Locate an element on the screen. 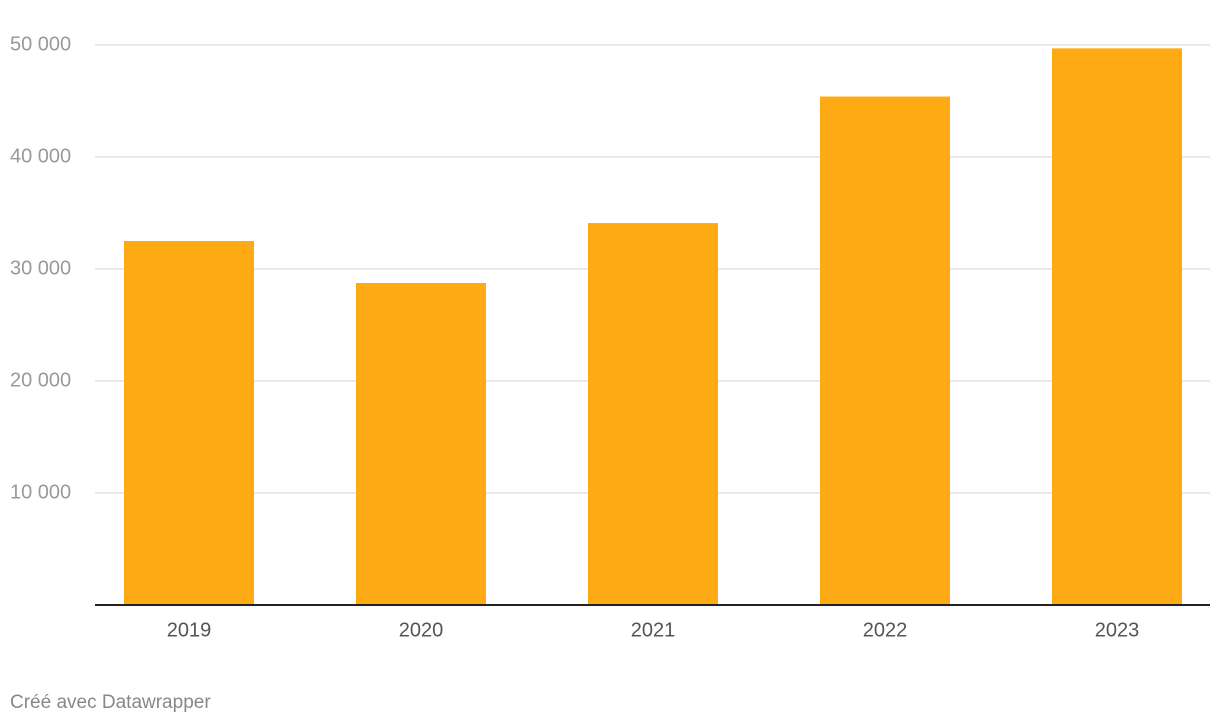 The width and height of the screenshot is (1220, 728). x-tick-label: 2022 is located at coordinates (885, 630).